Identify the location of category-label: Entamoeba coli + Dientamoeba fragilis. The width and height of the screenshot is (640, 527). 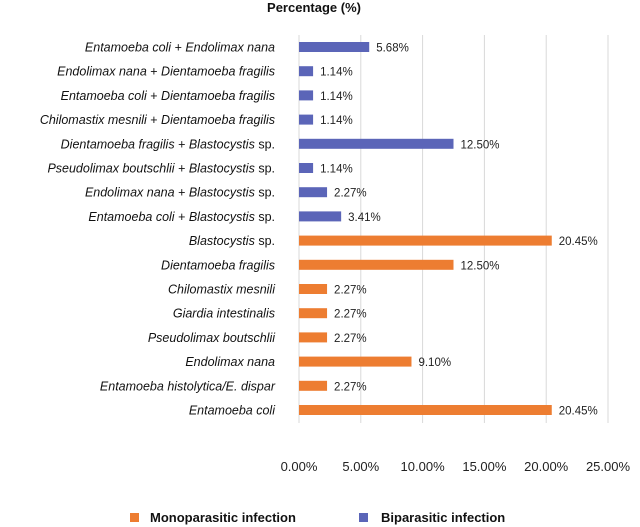
(168, 96).